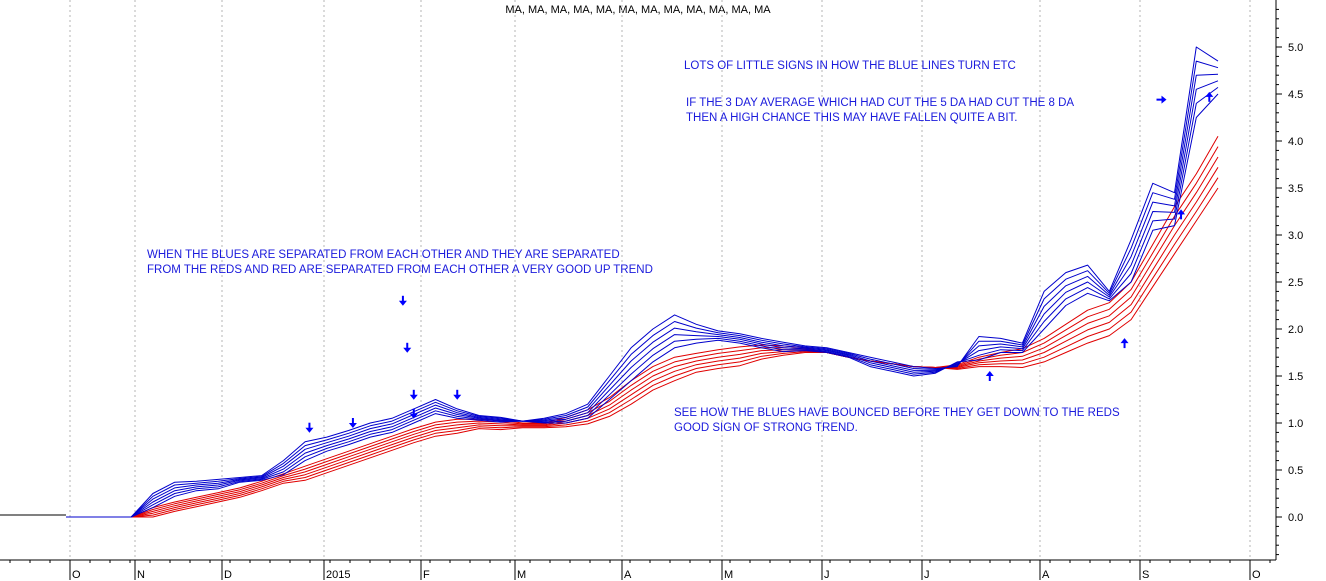 The image size is (1326, 581). What do you see at coordinates (1295, 471) in the screenshot?
I see `y-tick-label-9: 0.5` at bounding box center [1295, 471].